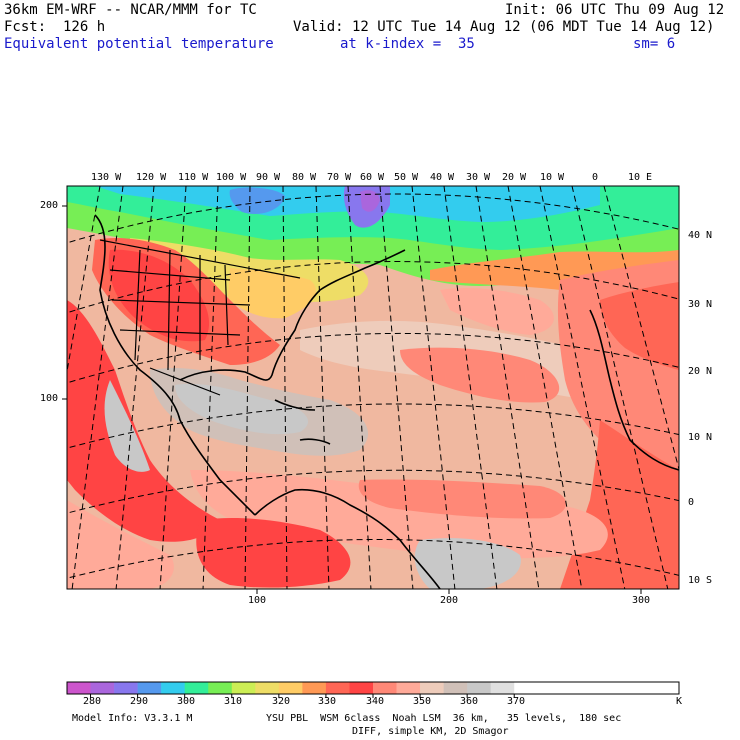 The height and width of the screenshot is (740, 740). What do you see at coordinates (700, 437) in the screenshot?
I see `lat-label: 10 N` at bounding box center [700, 437].